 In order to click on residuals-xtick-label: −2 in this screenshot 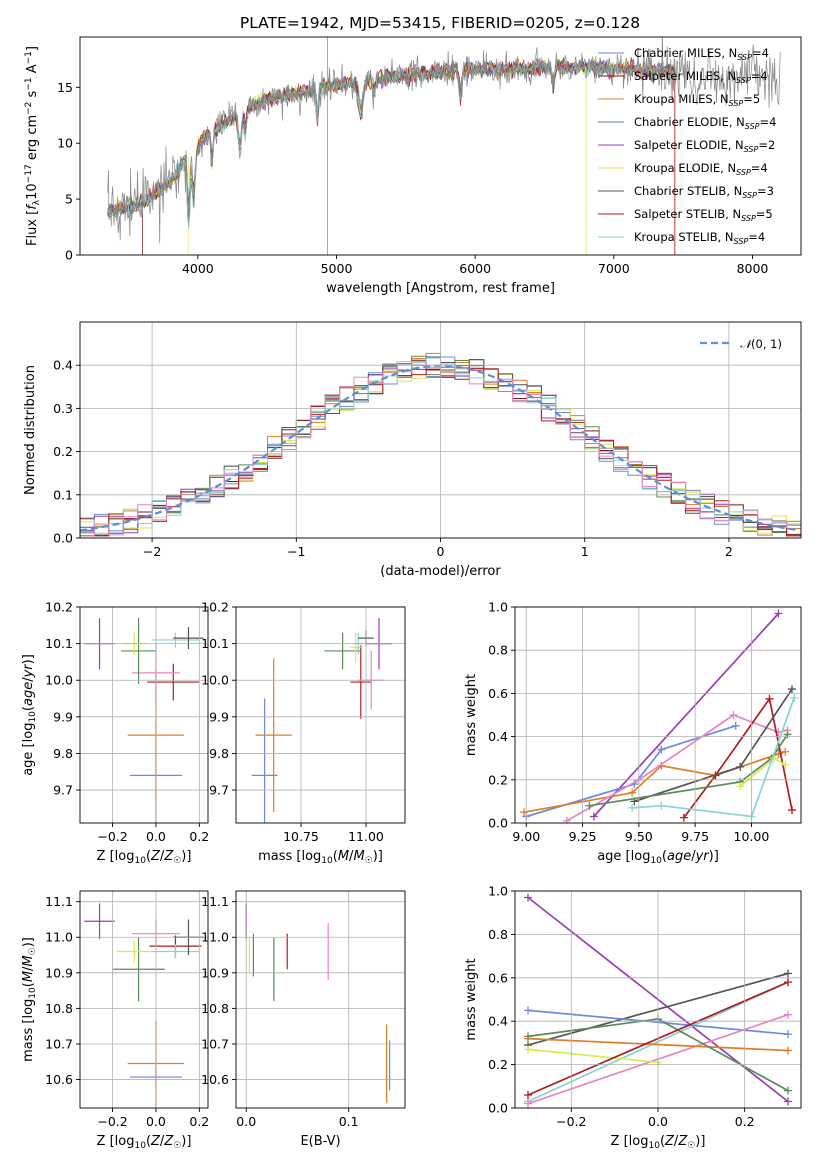, I will do `click(152, 551)`.